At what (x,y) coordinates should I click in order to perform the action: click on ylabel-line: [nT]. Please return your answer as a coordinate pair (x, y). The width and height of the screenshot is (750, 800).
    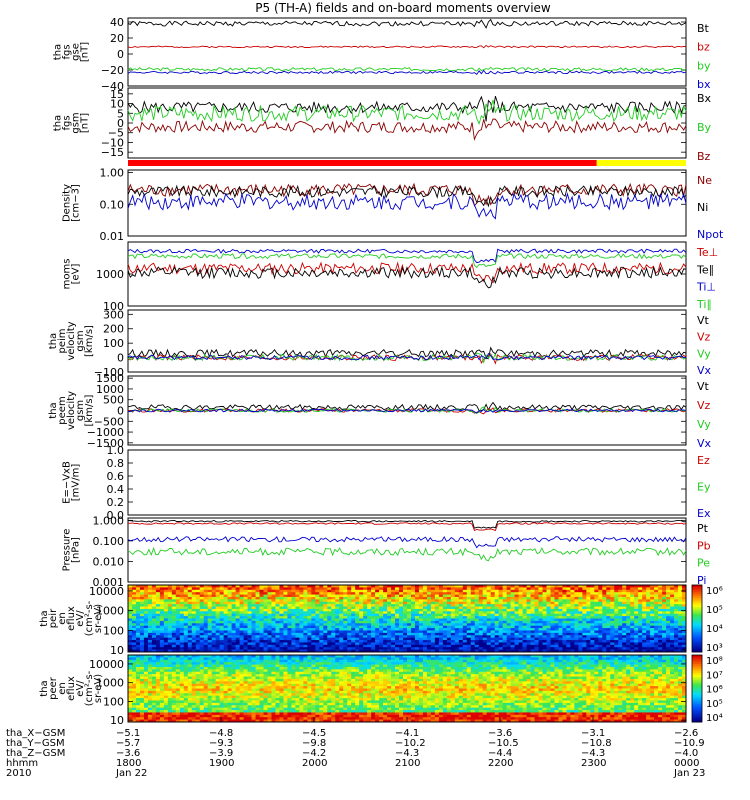
    Looking at the image, I should click on (85, 123).